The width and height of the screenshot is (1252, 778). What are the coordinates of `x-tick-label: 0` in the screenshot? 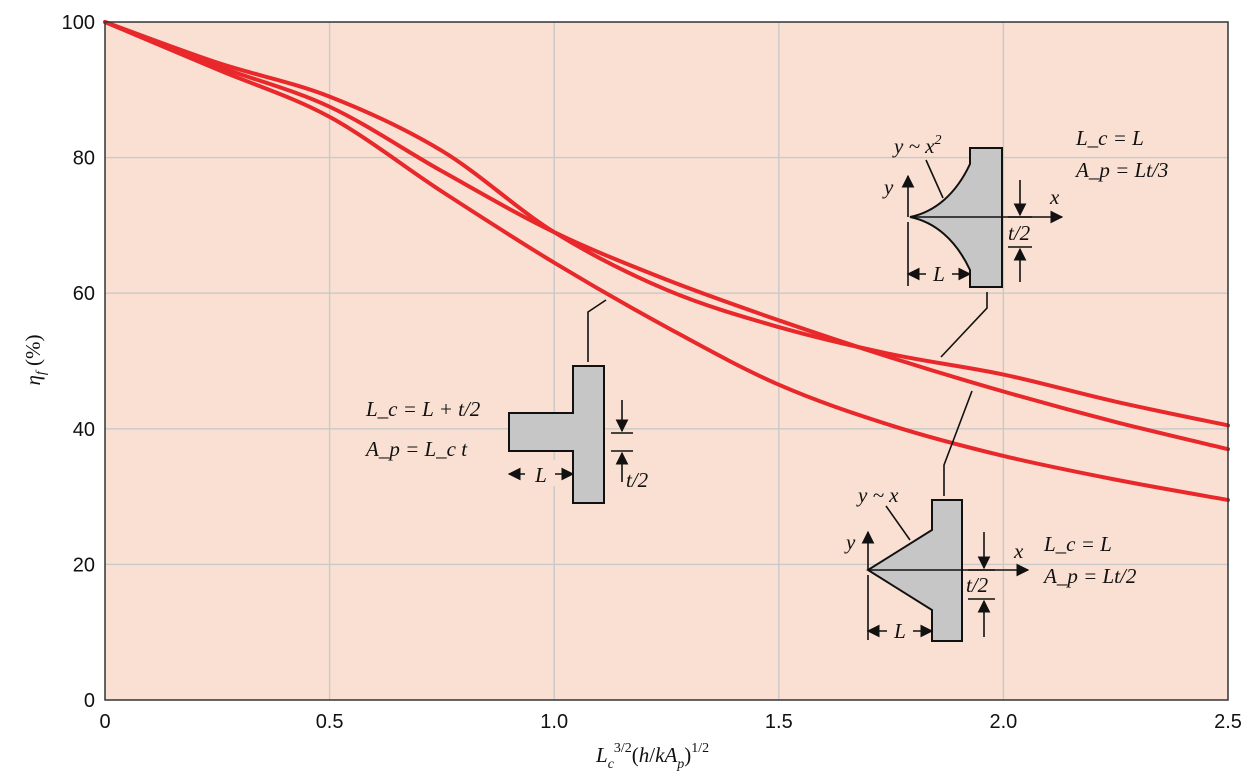 It's located at (104, 722).